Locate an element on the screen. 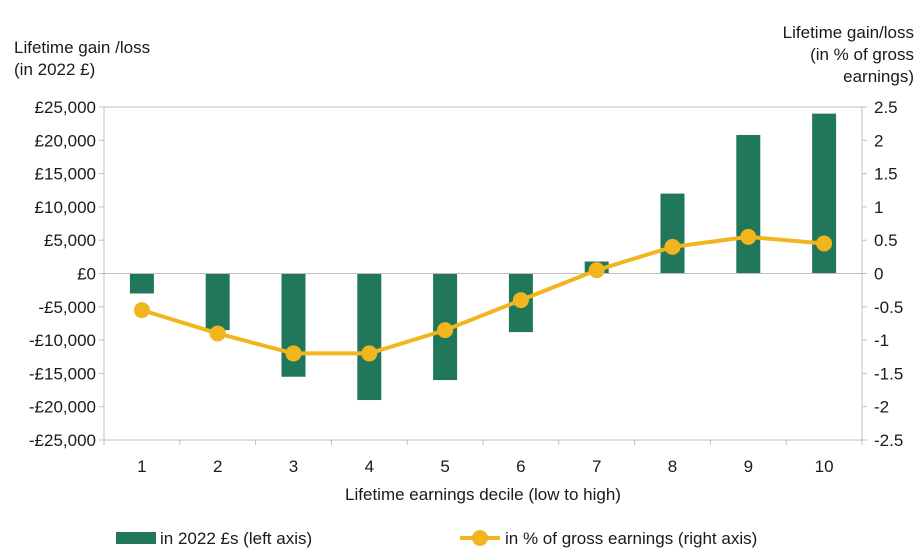  right-tick-label: -1.5 is located at coordinates (888, 373).